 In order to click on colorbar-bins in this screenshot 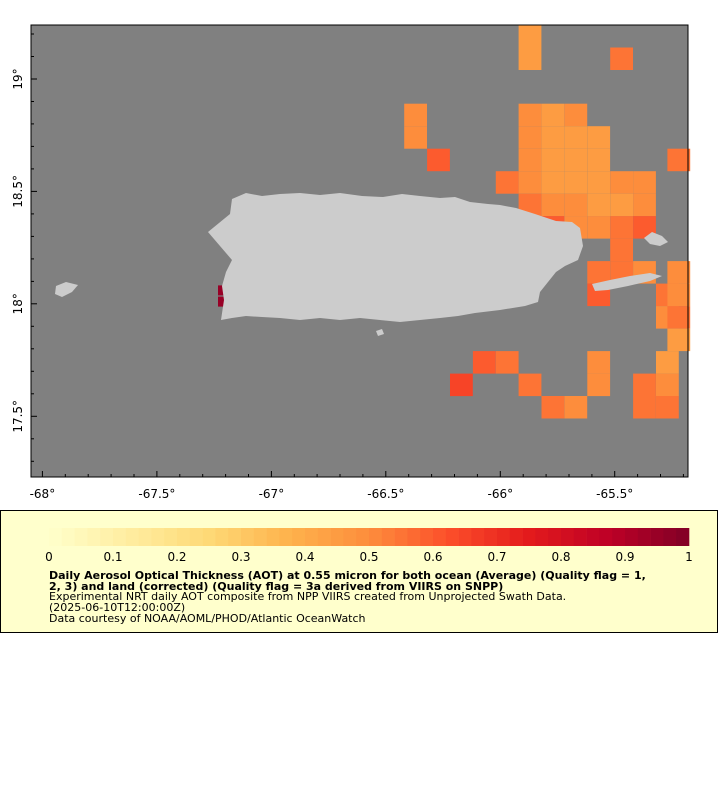, I will do `click(369, 537)`.